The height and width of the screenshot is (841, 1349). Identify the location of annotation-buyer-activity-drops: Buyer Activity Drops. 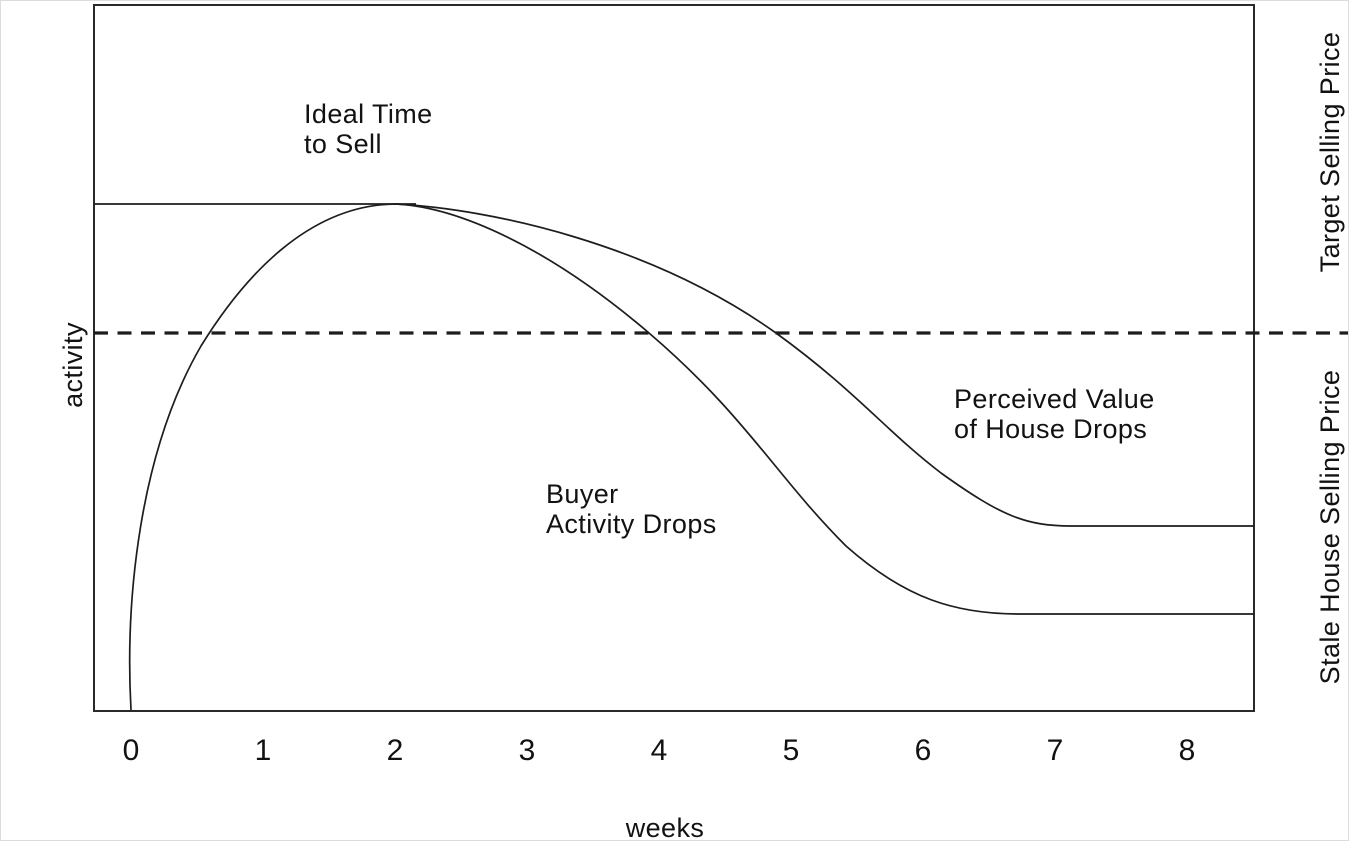
(631, 509).